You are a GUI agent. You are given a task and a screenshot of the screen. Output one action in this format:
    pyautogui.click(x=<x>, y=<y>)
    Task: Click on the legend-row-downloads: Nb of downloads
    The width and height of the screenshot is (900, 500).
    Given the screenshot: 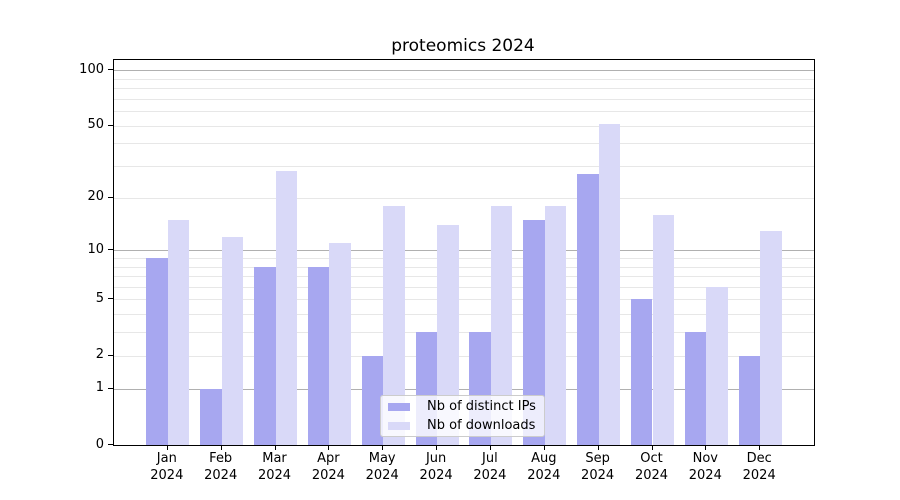 What is the action you would take?
    pyautogui.click(x=462, y=426)
    